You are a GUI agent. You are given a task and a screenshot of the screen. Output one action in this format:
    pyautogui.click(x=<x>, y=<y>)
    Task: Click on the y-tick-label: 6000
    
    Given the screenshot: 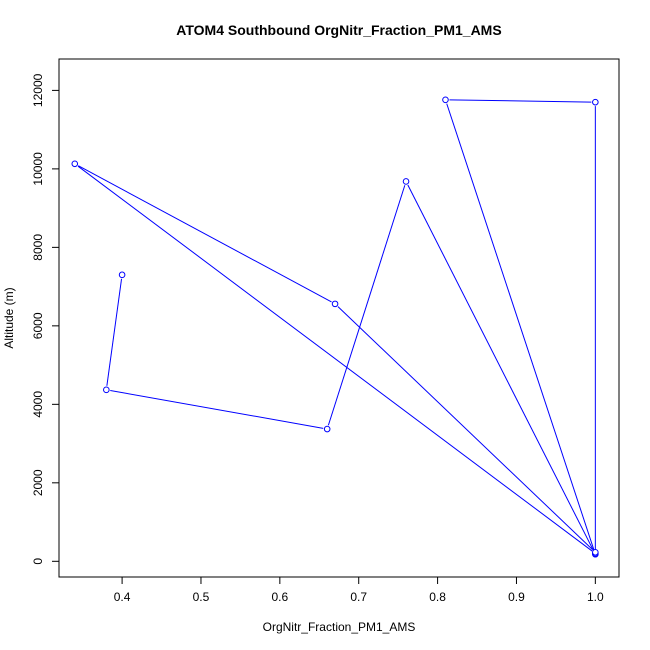 What is the action you would take?
    pyautogui.click(x=38, y=325)
    